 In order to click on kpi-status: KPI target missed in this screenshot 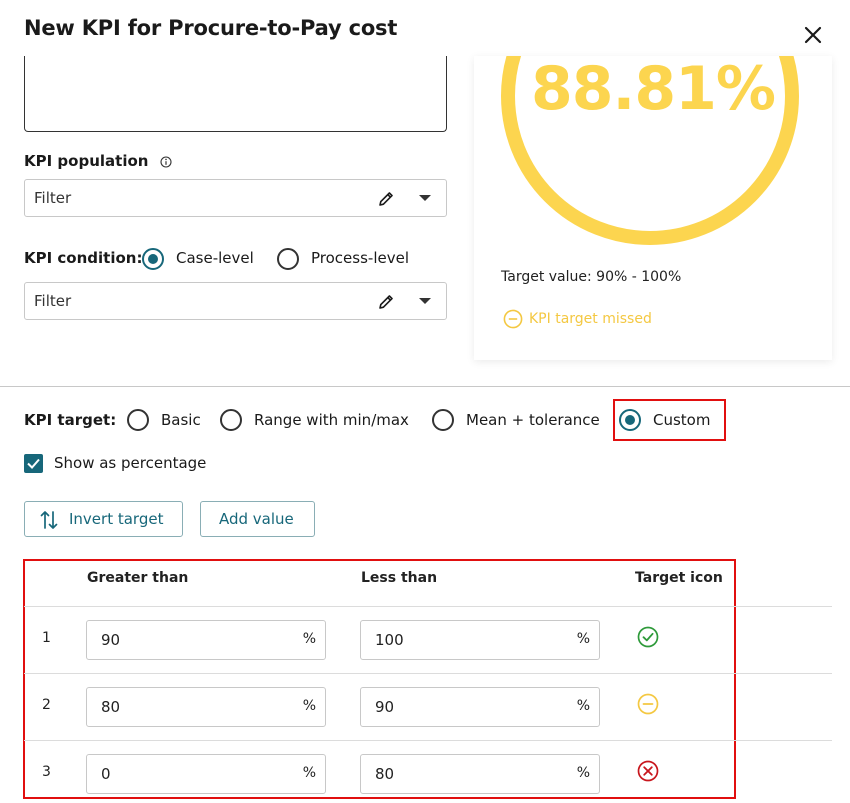, I will do `click(577, 319)`.